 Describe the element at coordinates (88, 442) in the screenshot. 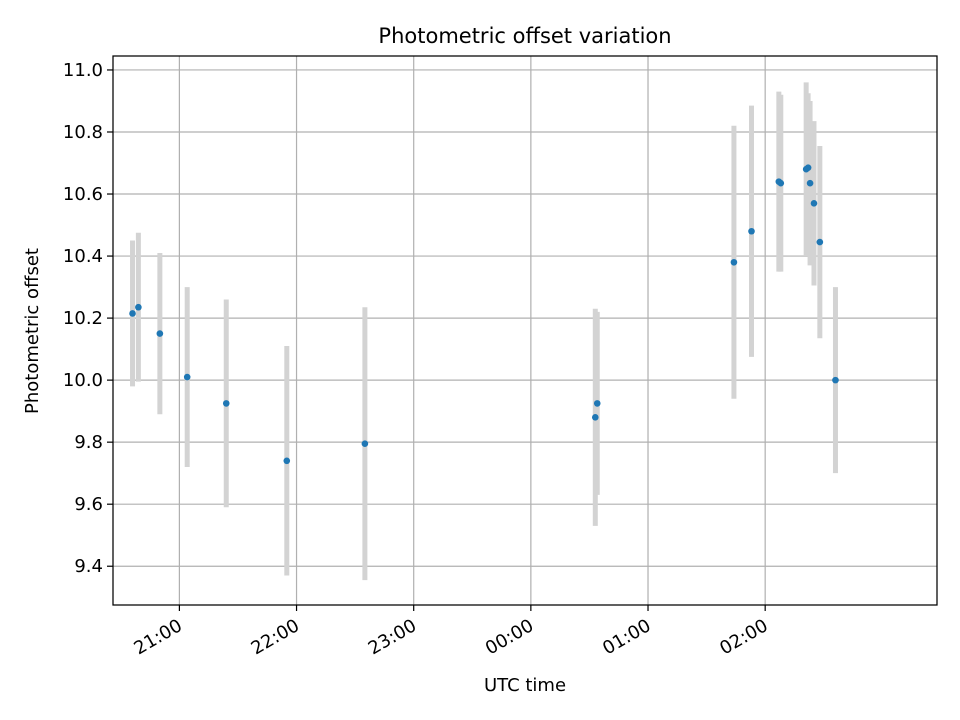

I see `y-tick-label: 9.8` at that location.